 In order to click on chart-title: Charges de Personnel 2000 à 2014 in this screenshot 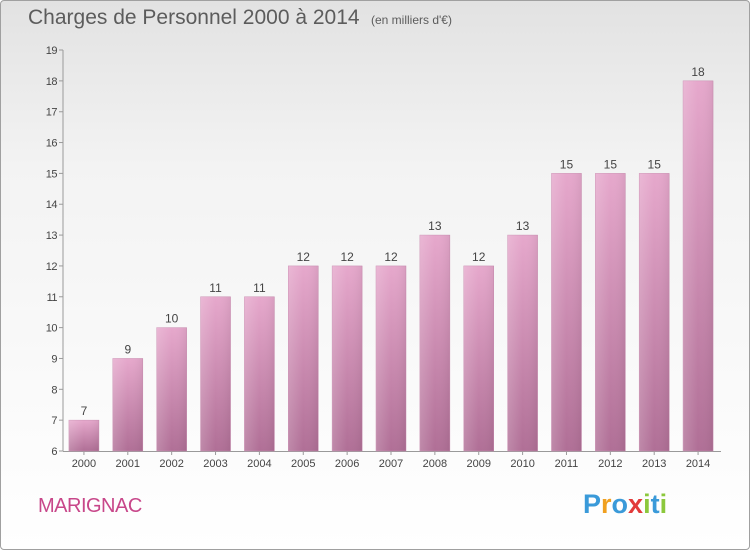, I will do `click(194, 17)`.